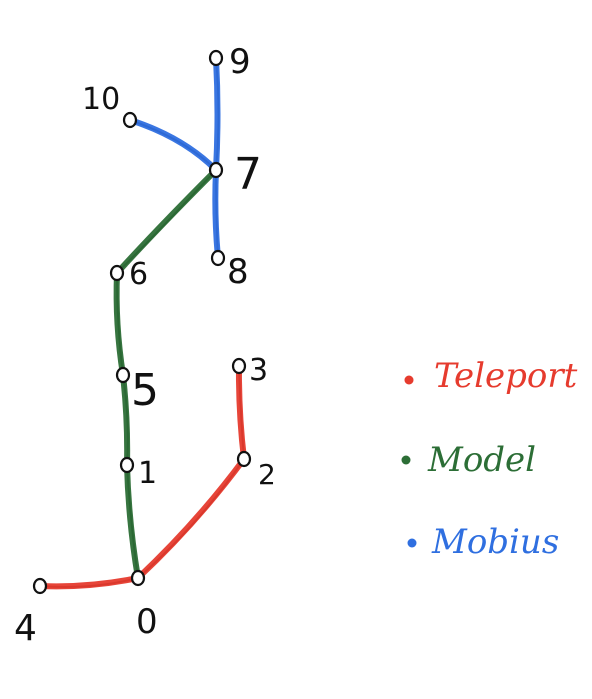 This screenshot has height=699, width=592. Describe the element at coordinates (216, 58) in the screenshot. I see `node-9-circle` at that location.